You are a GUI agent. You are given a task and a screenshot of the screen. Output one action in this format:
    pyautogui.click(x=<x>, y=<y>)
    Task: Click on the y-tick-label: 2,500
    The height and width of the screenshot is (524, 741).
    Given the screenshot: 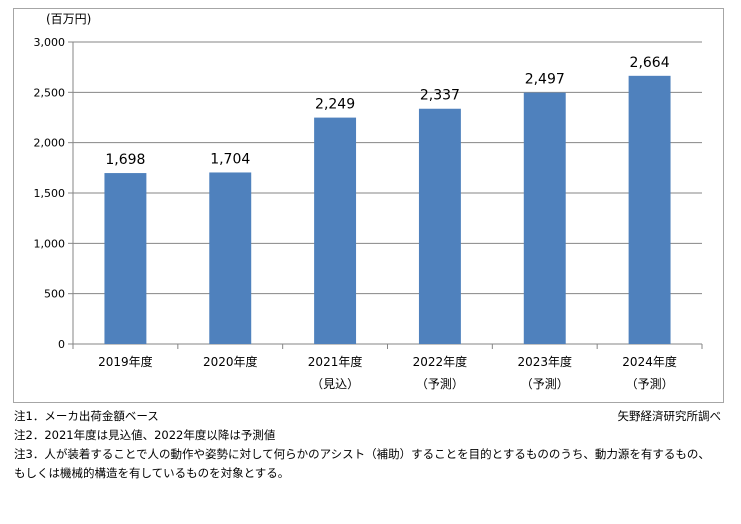 What is the action you would take?
    pyautogui.click(x=50, y=92)
    